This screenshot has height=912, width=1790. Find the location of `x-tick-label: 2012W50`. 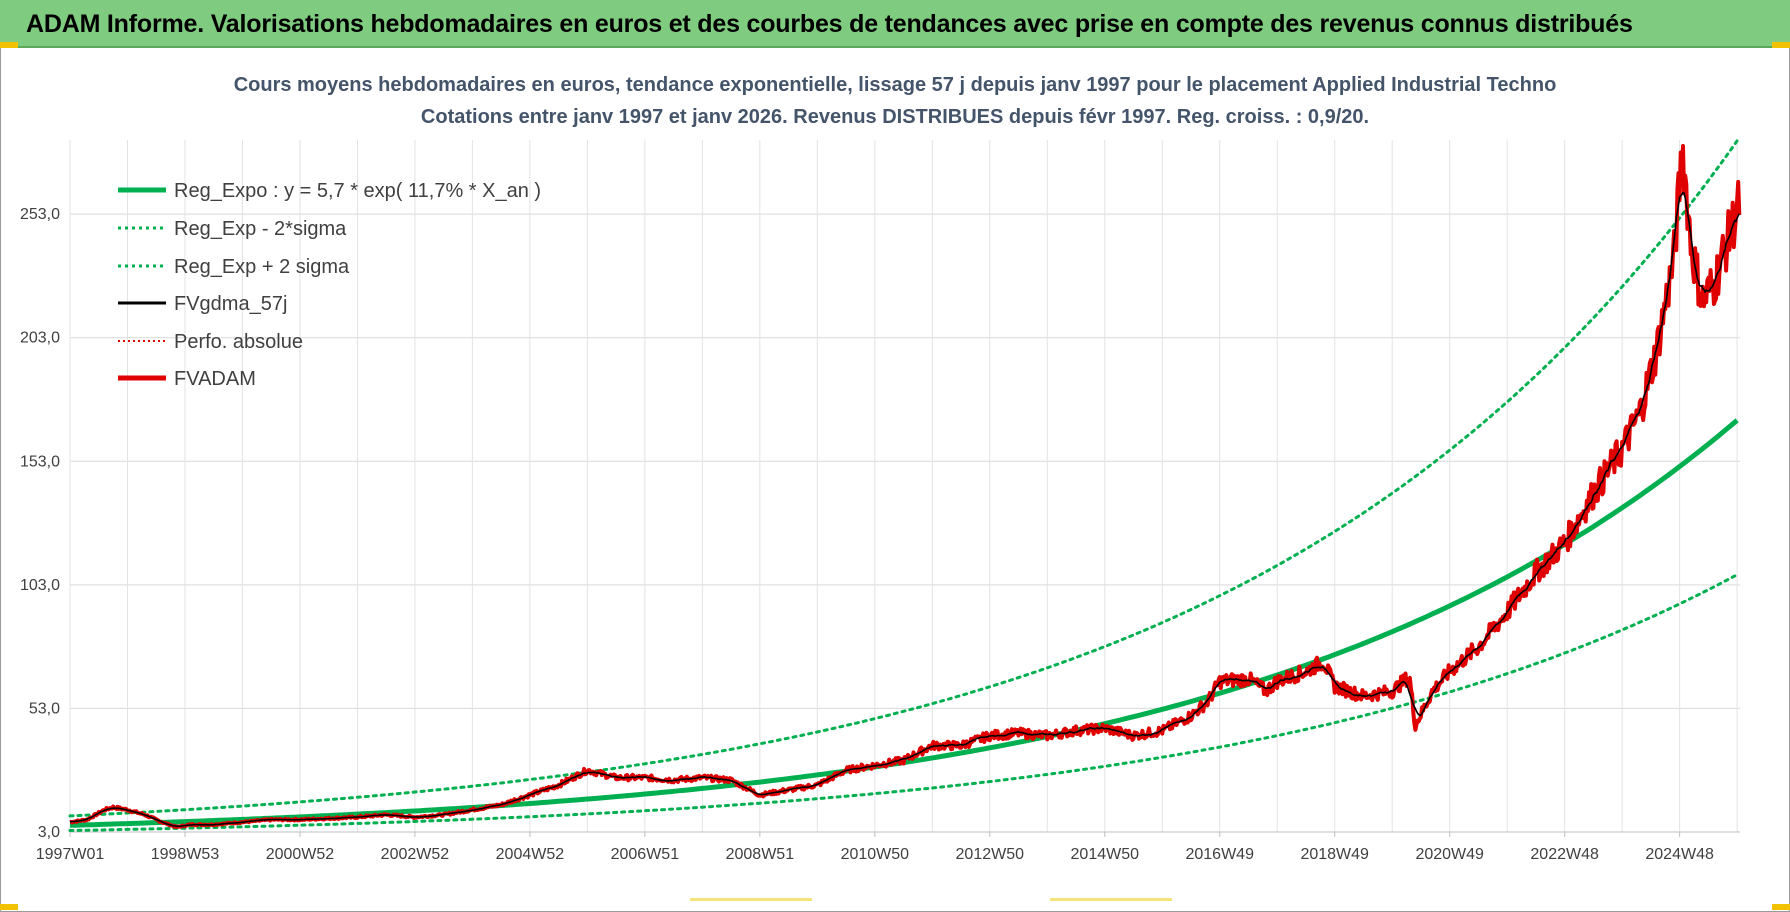

x-tick-label: 2012W50 is located at coordinates (990, 854).